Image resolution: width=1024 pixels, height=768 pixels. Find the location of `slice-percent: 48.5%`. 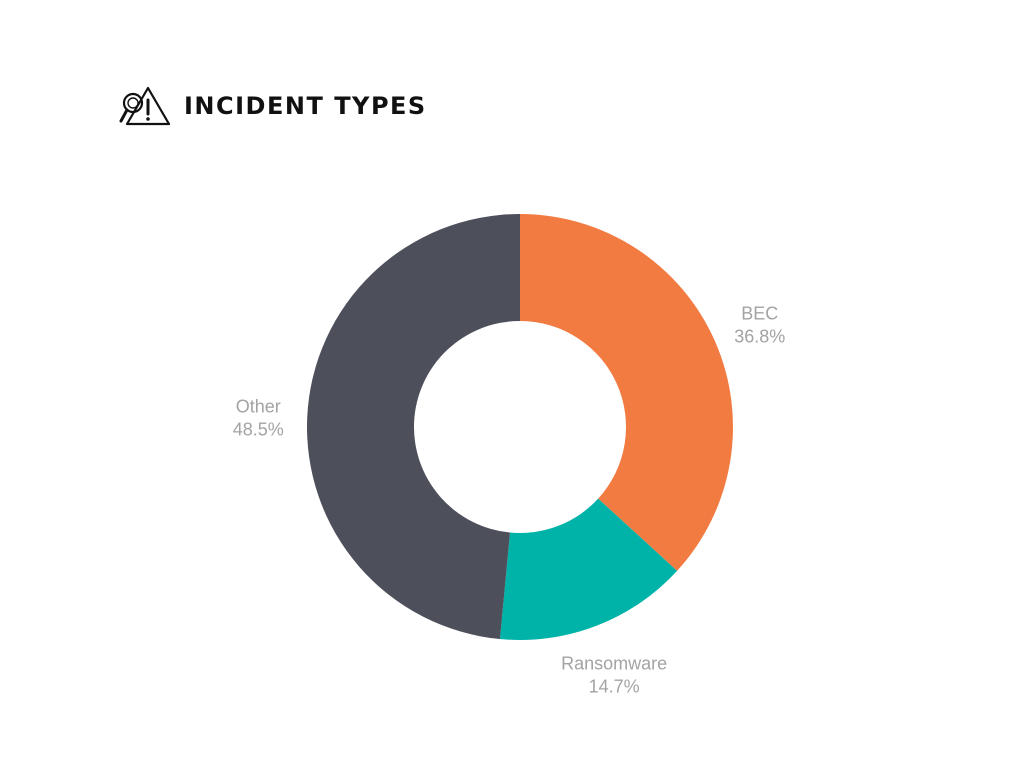

slice-percent: 48.5% is located at coordinates (258, 430).